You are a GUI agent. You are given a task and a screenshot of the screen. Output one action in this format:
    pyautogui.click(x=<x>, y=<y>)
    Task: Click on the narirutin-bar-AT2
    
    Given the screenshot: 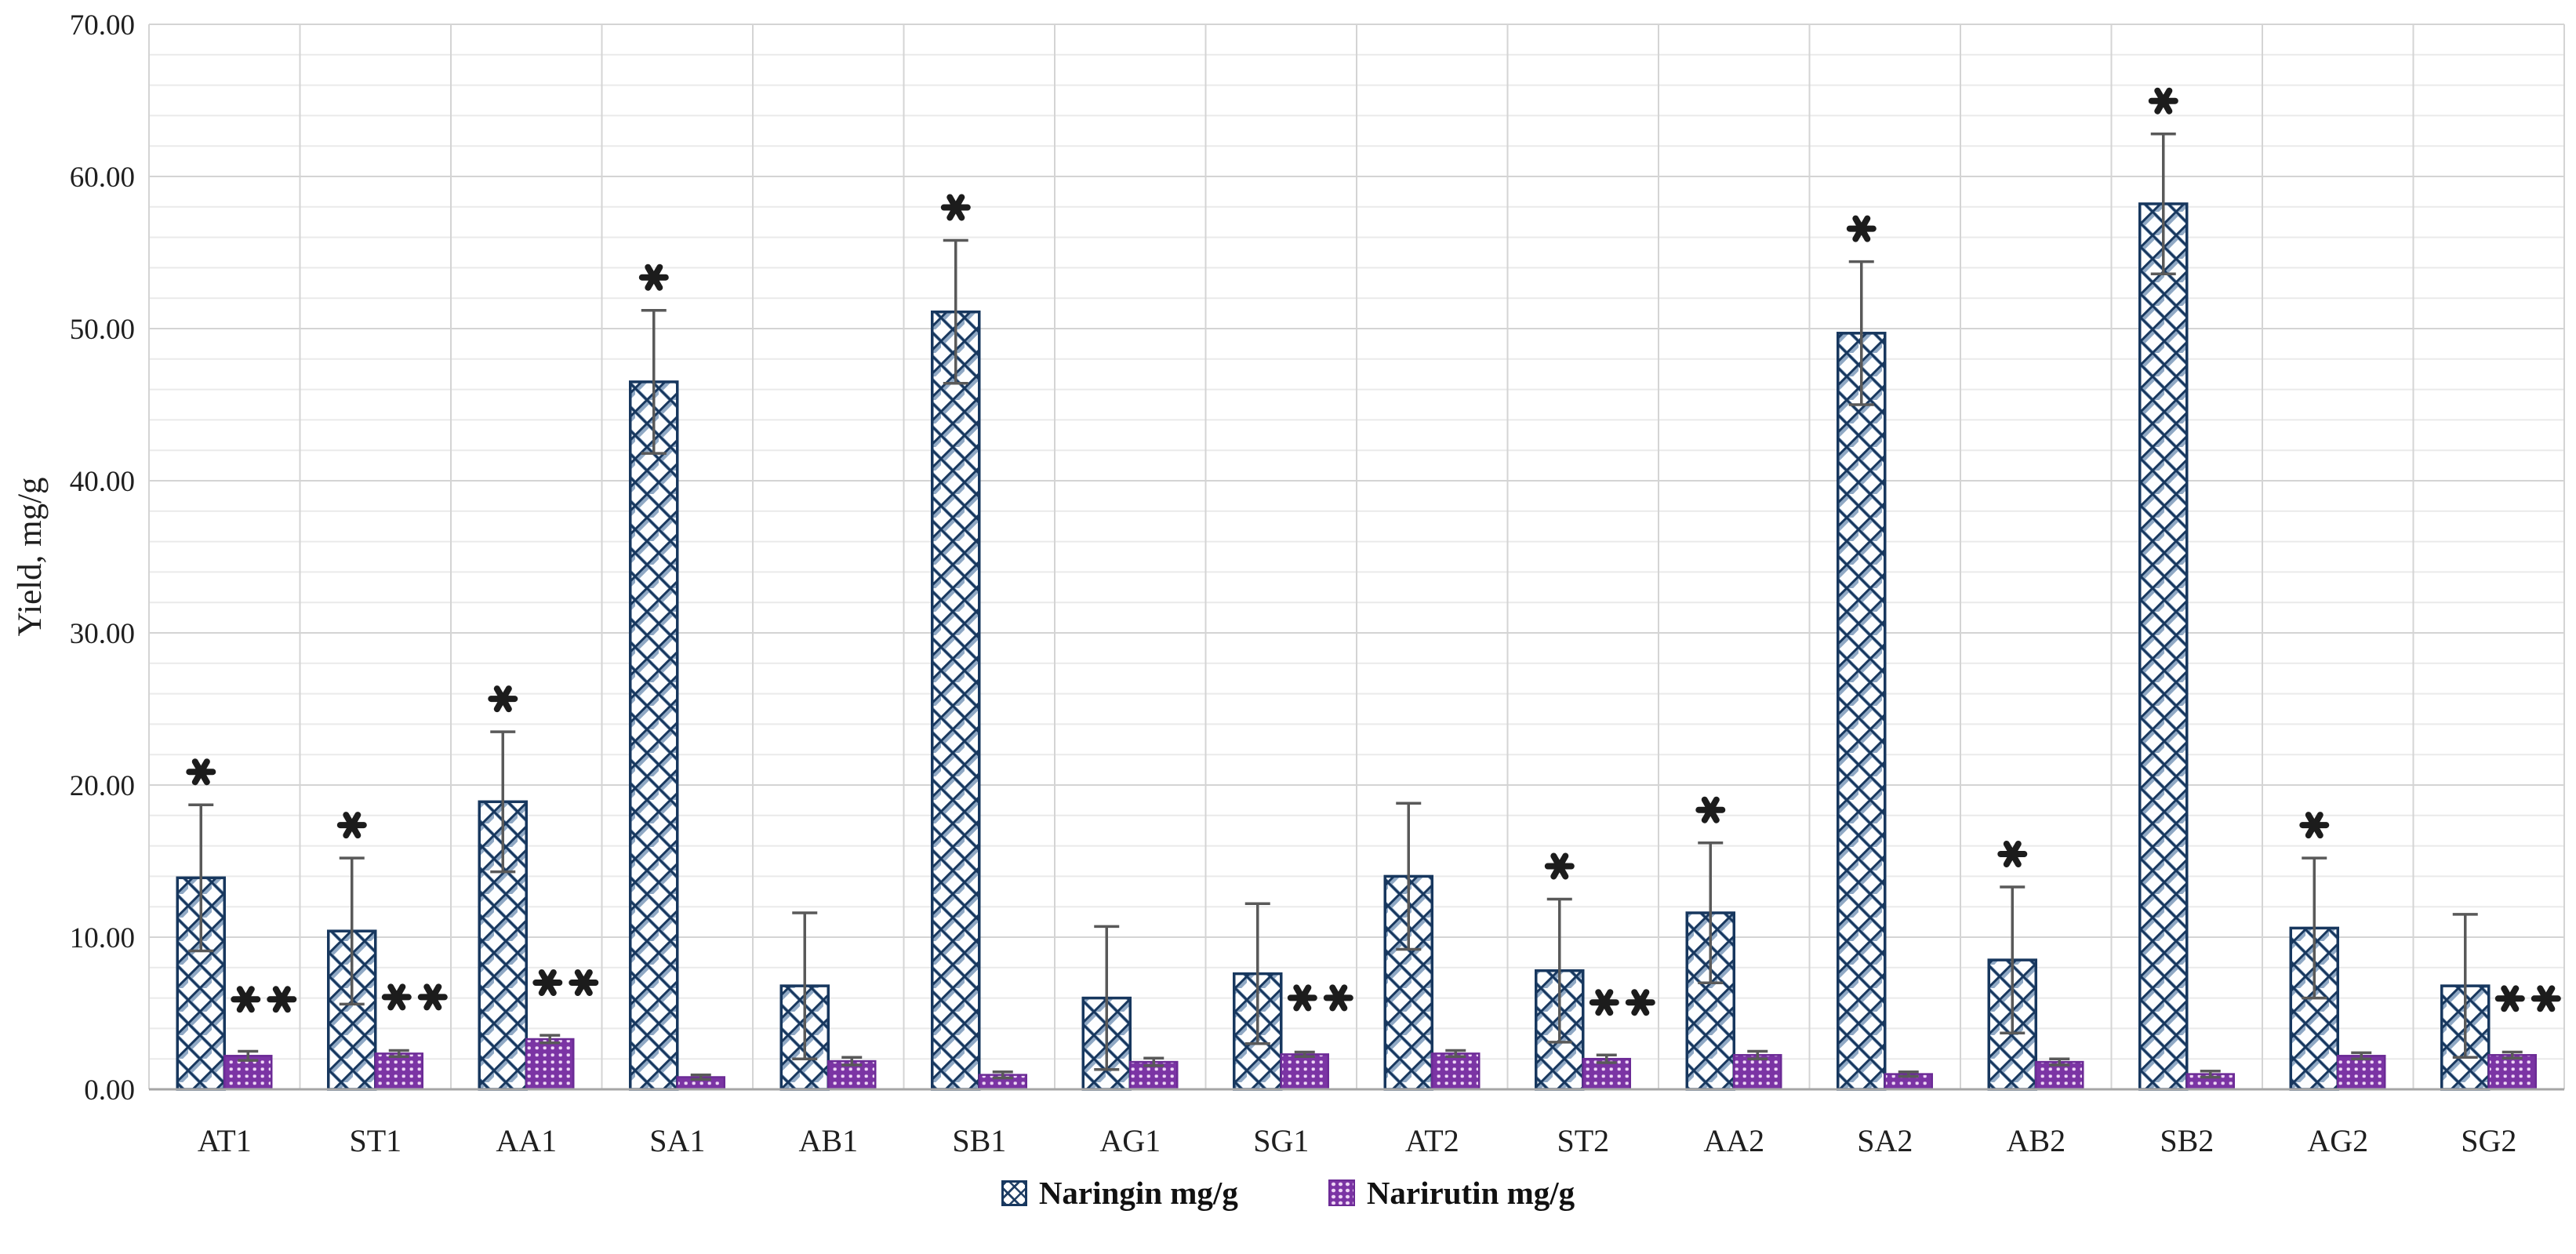 What is the action you would take?
    pyautogui.click(x=1456, y=1071)
    